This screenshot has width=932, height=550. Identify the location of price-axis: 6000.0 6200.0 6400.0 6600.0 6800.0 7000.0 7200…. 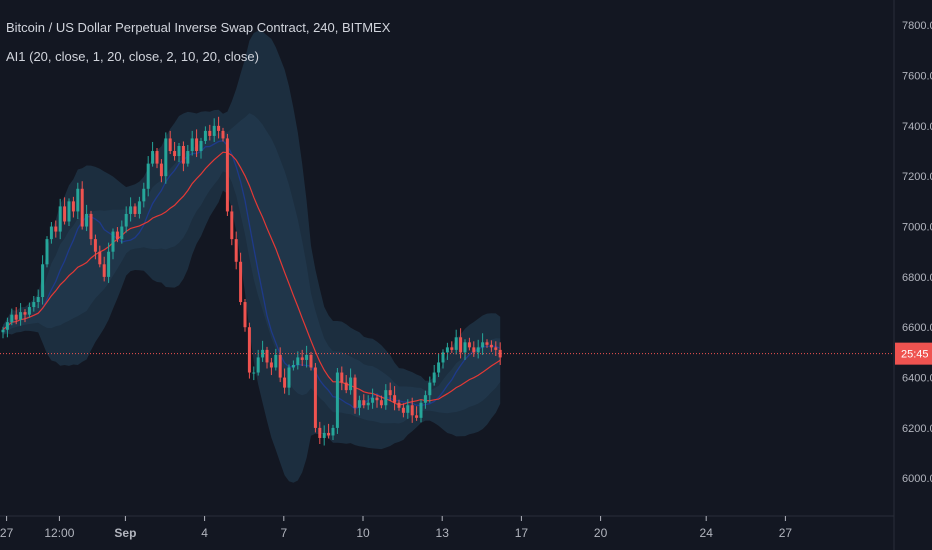
(917, 252).